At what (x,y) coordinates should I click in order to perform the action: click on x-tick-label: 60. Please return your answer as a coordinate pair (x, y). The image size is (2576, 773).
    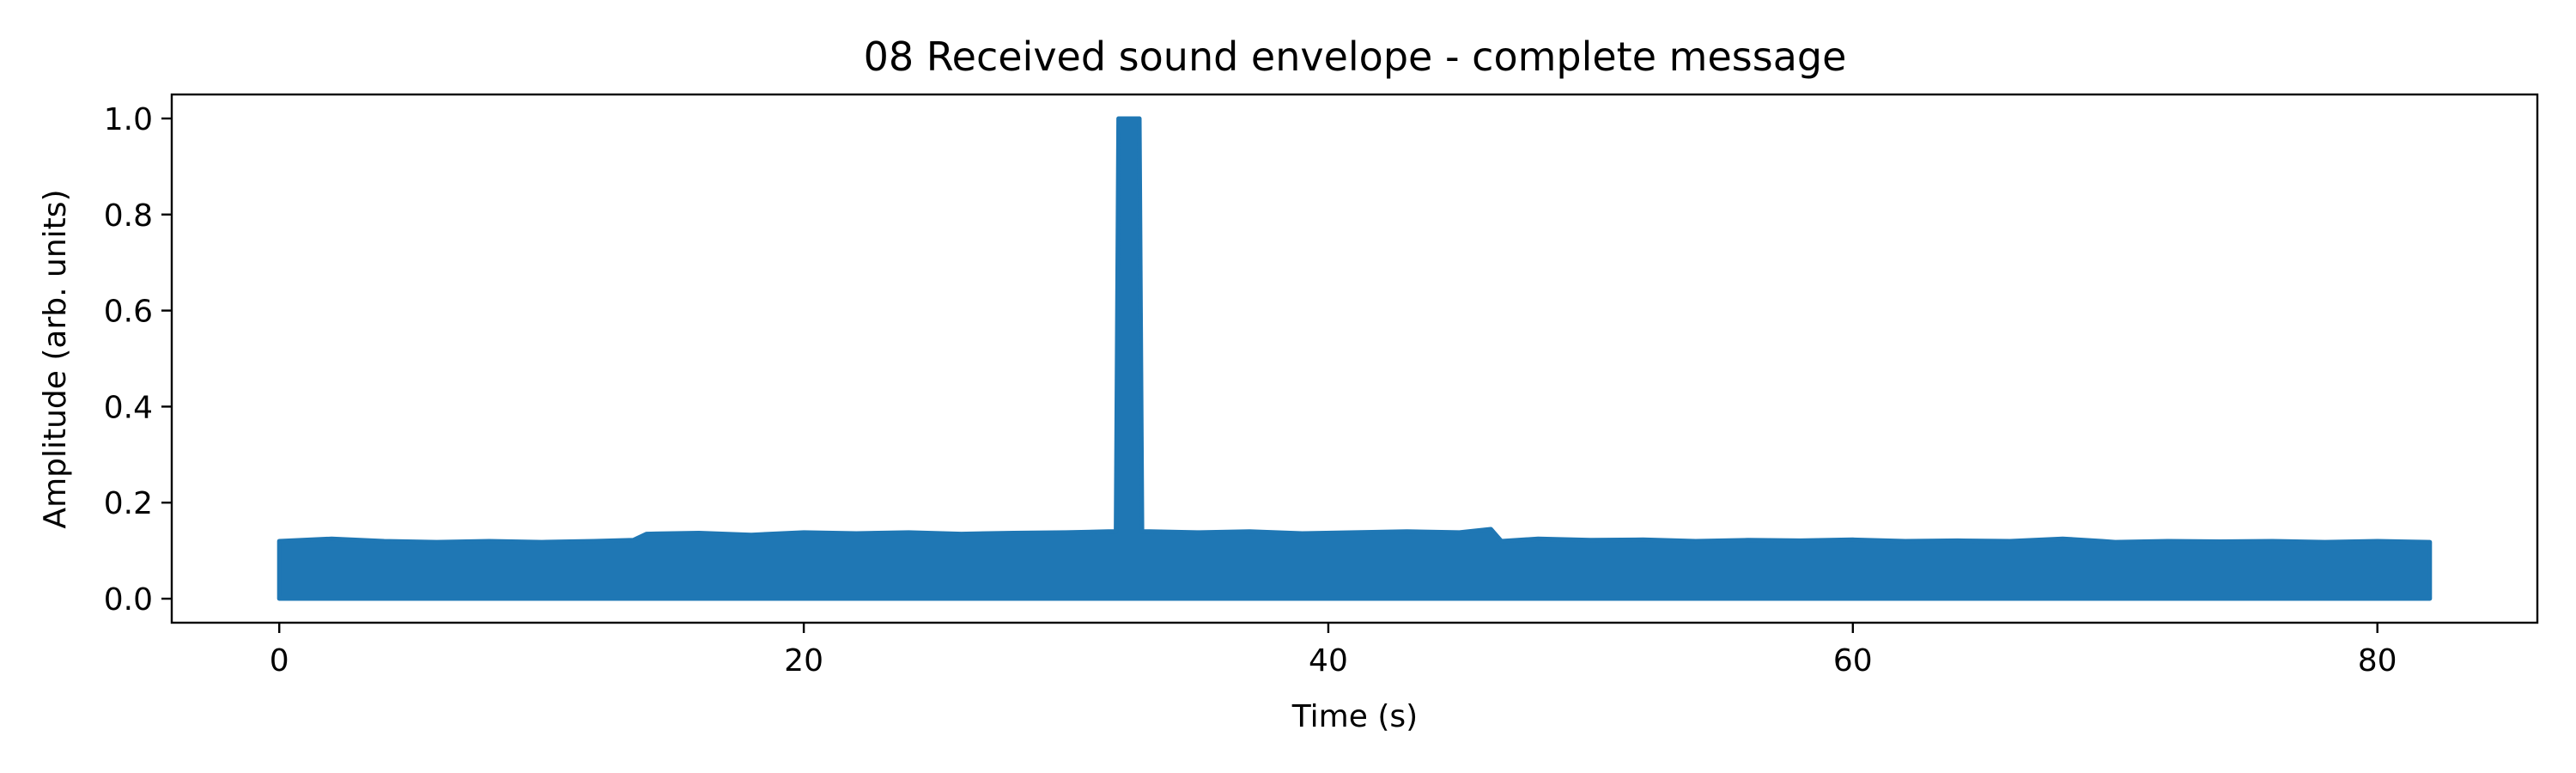
    Looking at the image, I should click on (1853, 661).